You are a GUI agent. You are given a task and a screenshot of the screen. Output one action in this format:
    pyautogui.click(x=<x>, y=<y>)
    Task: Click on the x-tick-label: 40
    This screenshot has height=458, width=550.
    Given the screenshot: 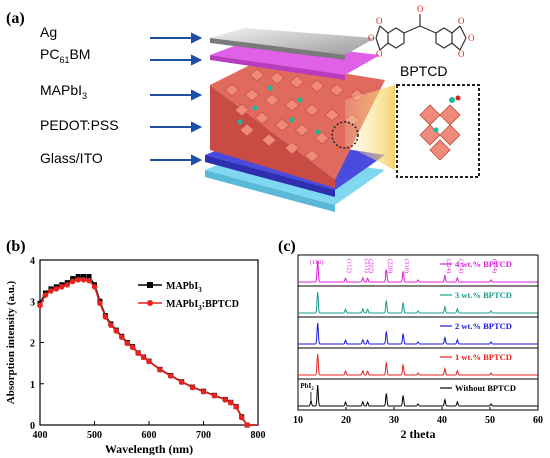 What is the action you would take?
    pyautogui.click(x=442, y=420)
    